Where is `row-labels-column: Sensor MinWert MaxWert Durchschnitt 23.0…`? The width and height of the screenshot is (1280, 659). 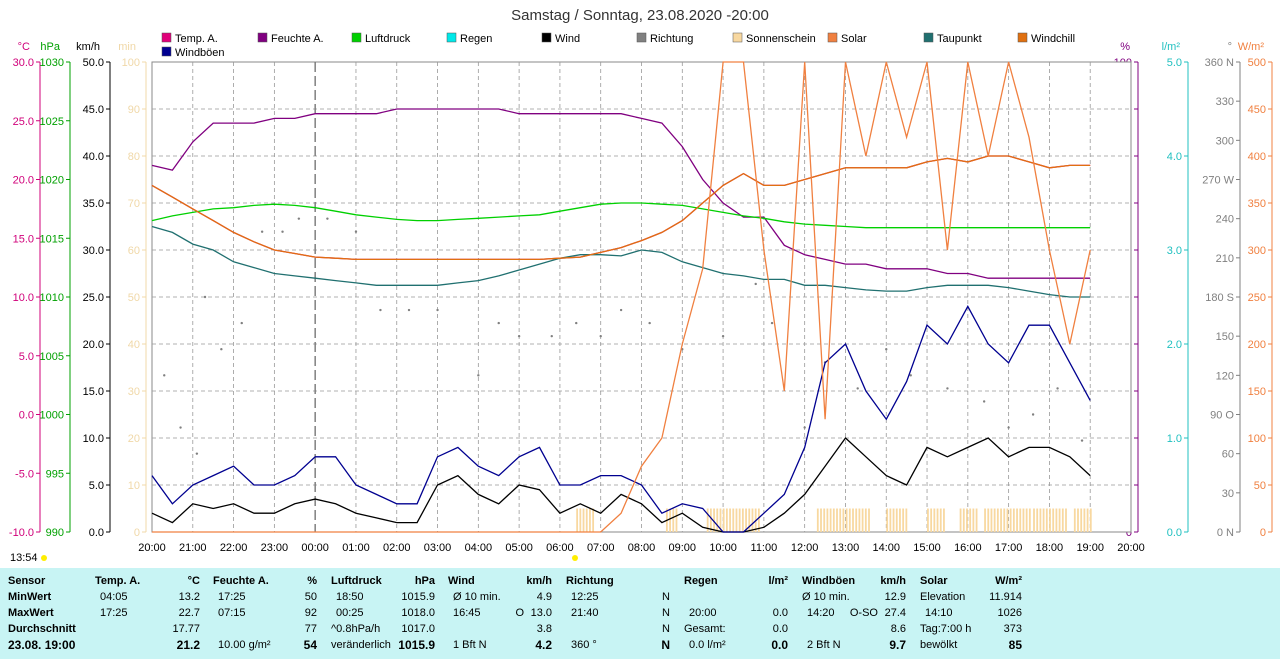 row-labels-column: Sensor MinWert MaxWert Durchschnitt 23.0… is located at coordinates (48, 613).